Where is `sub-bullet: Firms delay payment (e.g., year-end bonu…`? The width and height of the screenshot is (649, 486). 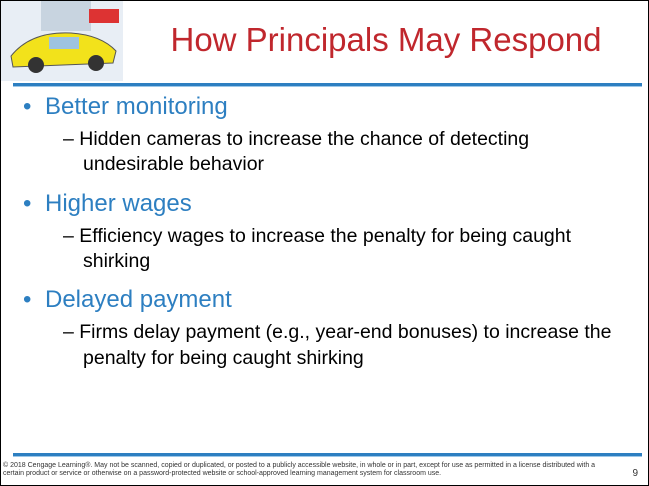 sub-bullet: Firms delay payment (e.g., year-end bonu… is located at coordinates (348, 345).